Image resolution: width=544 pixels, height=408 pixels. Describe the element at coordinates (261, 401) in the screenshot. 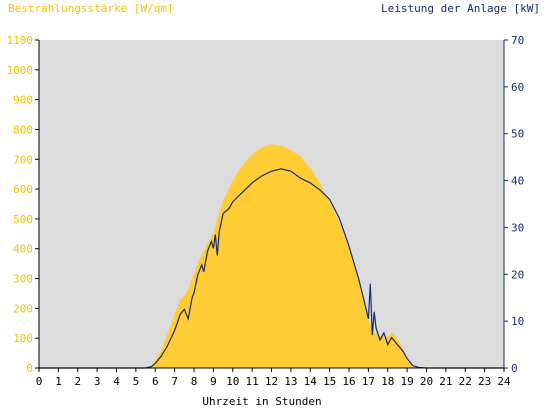

I see `x-axis-label: Uhrzeit in Stunden` at that location.